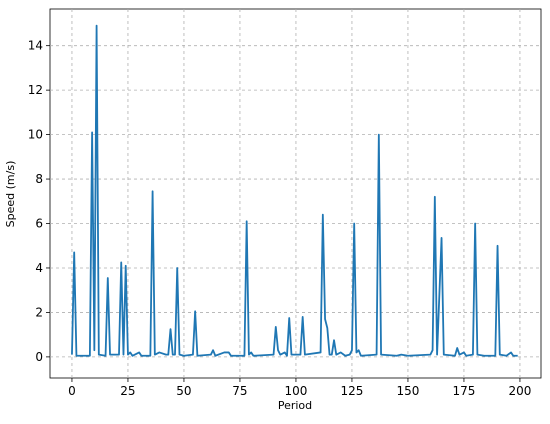  What do you see at coordinates (127, 391) in the screenshot?
I see `x-tick-label: 25` at bounding box center [127, 391].